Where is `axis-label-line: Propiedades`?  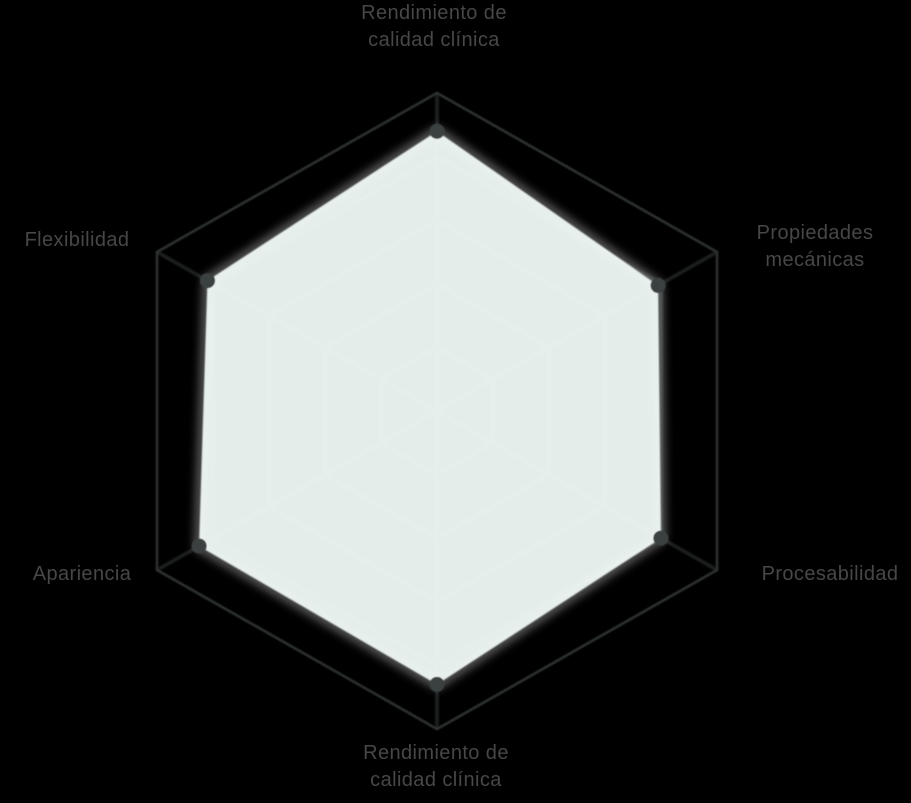 axis-label-line: Propiedades is located at coordinates (815, 233).